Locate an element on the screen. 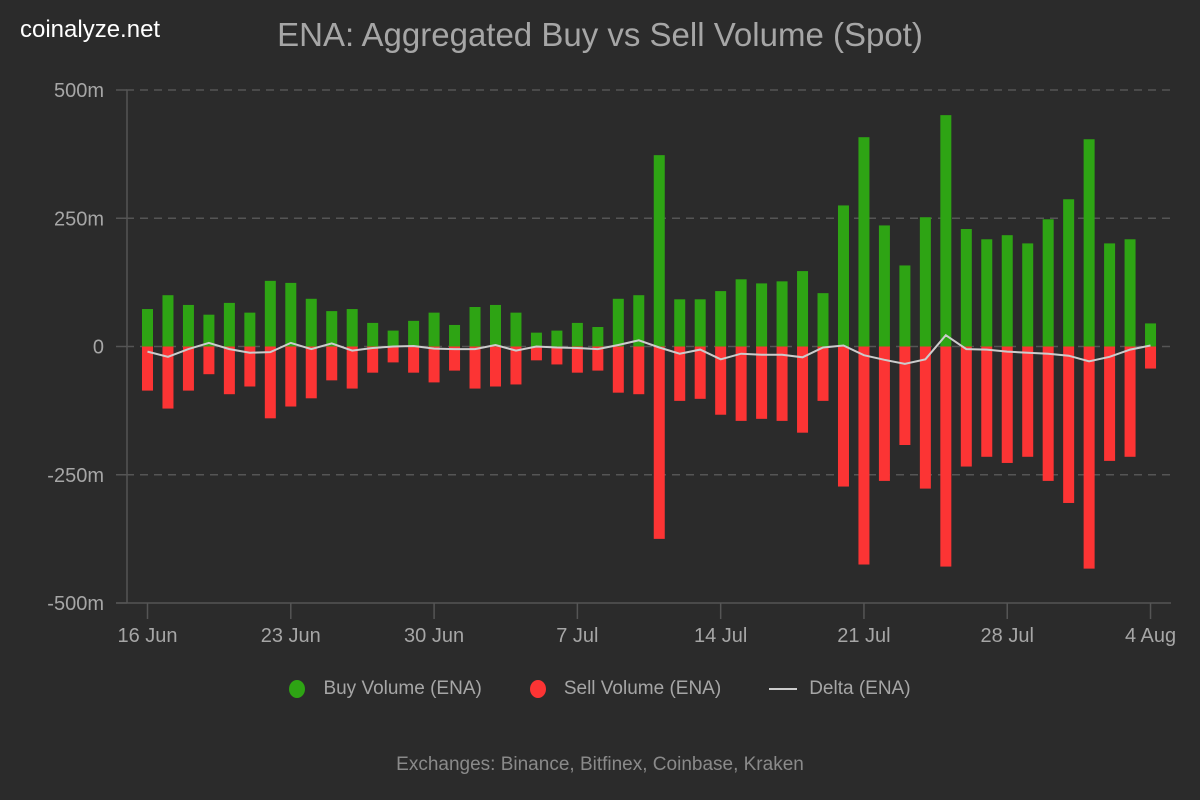 The width and height of the screenshot is (1200, 800). x-tick-label: 7 Jul is located at coordinates (577, 636).